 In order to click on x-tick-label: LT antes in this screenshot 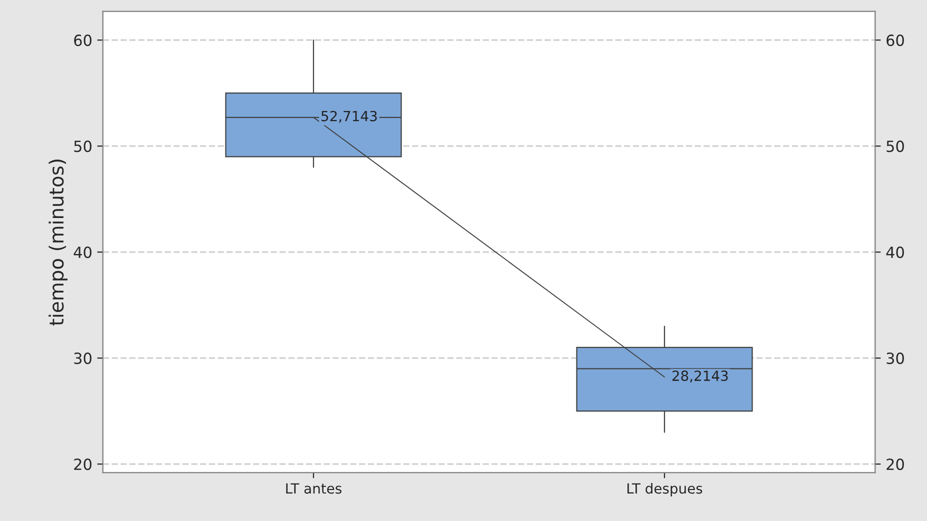, I will do `click(314, 488)`.